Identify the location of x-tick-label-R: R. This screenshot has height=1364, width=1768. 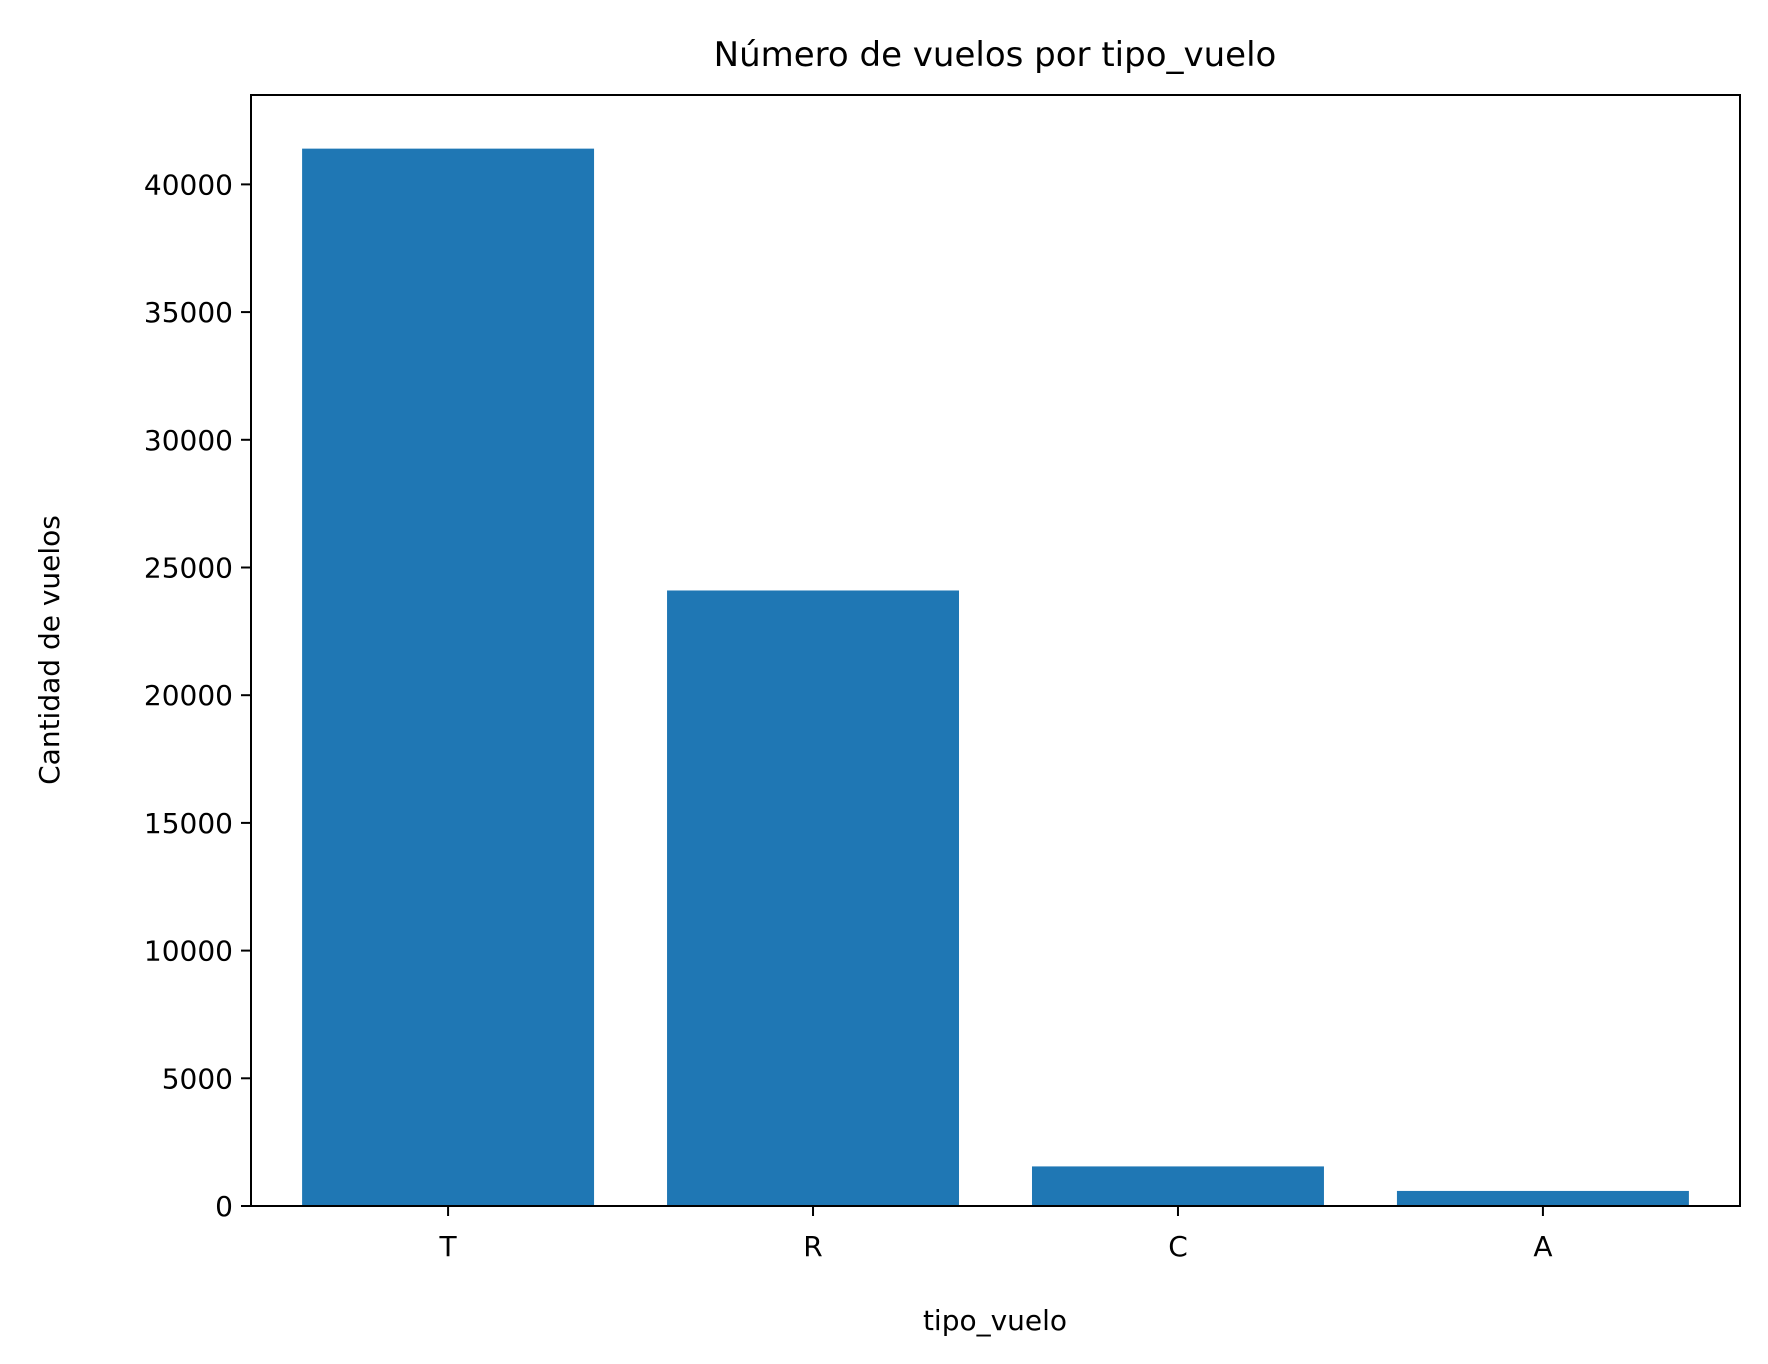
(812, 1246).